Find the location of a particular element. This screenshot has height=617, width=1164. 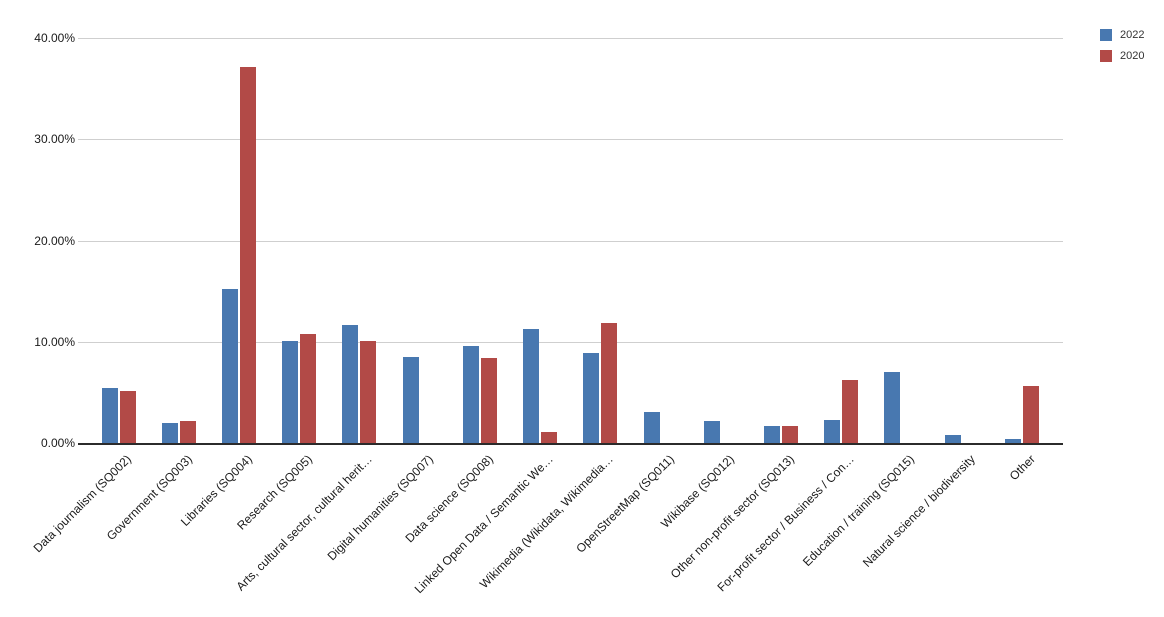

legend-item: 2020 is located at coordinates (1122, 56).